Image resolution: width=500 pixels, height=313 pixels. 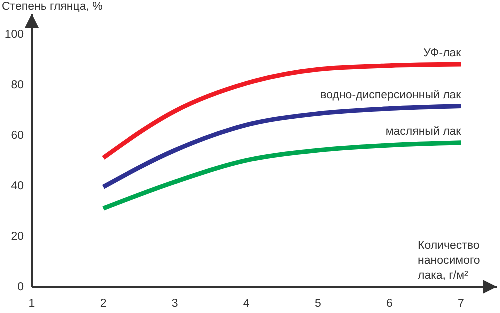 I want to click on x-tick-label: 7, so click(x=461, y=304).